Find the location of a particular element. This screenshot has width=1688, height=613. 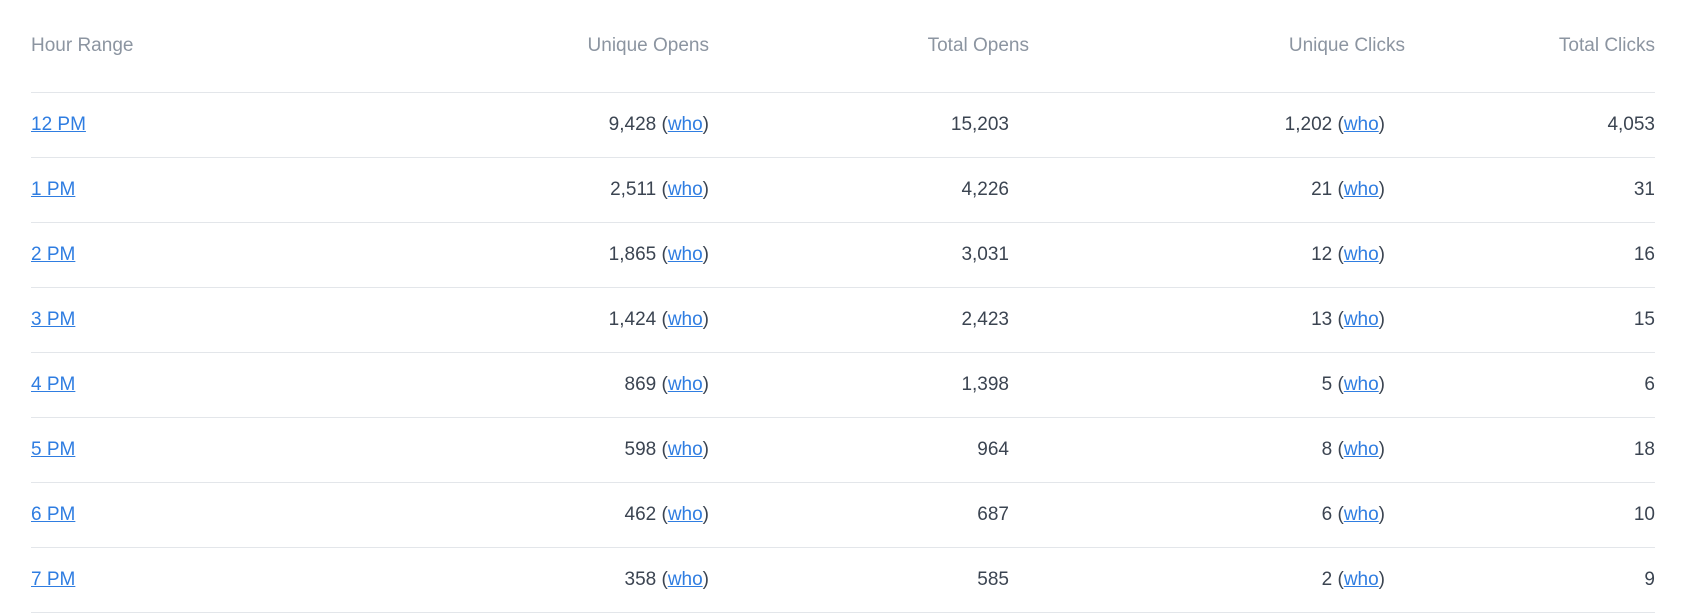

table-row: 3 PM 1,424 (who) 2,423 13 (who) 15 is located at coordinates (843, 320).